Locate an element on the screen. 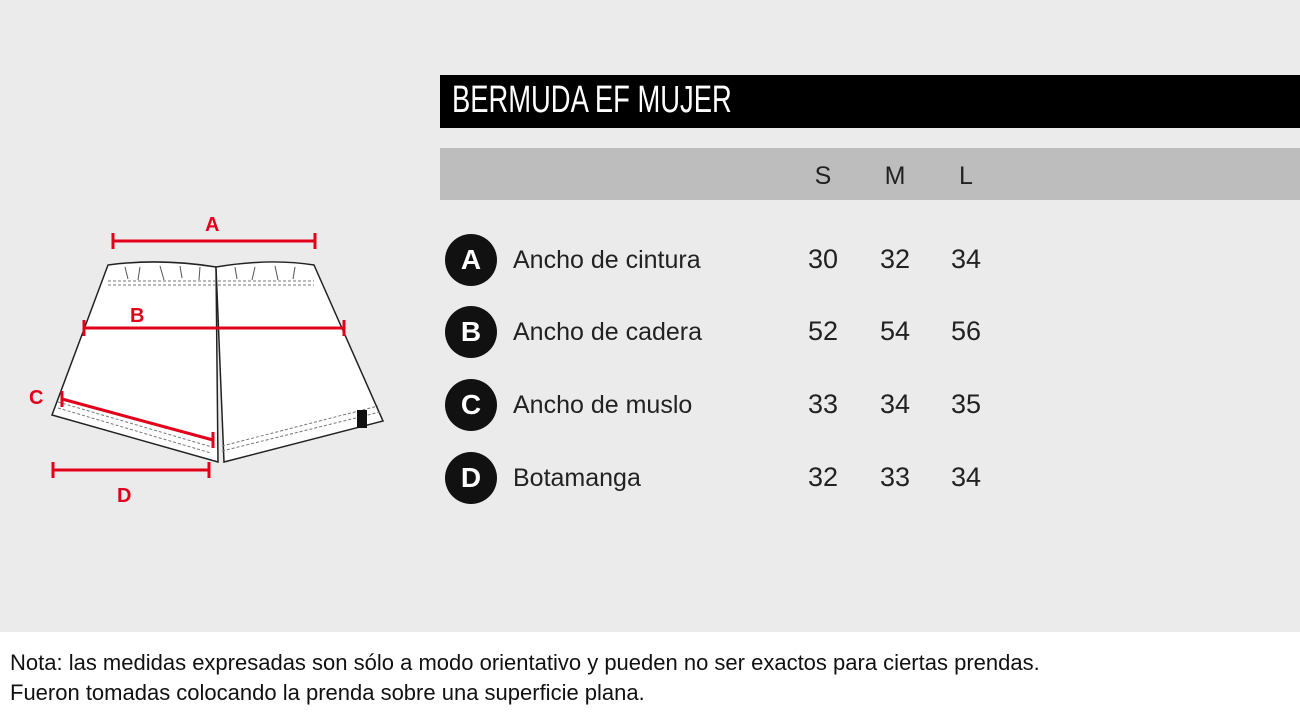 The height and width of the screenshot is (727, 1300). size-l: L is located at coordinates (966, 176).